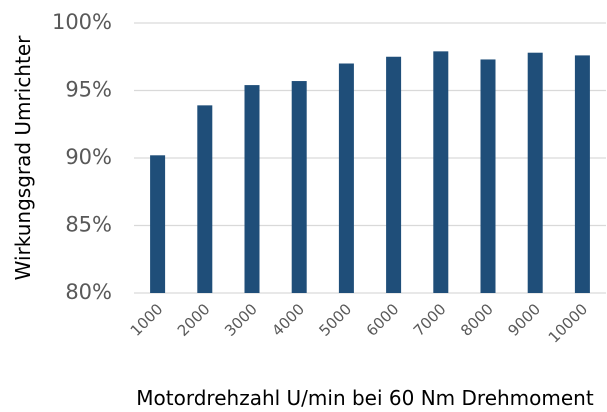 The height and width of the screenshot is (412, 607). Describe the element at coordinates (241, 320) in the screenshot. I see `x-tick-label: 3000` at that location.